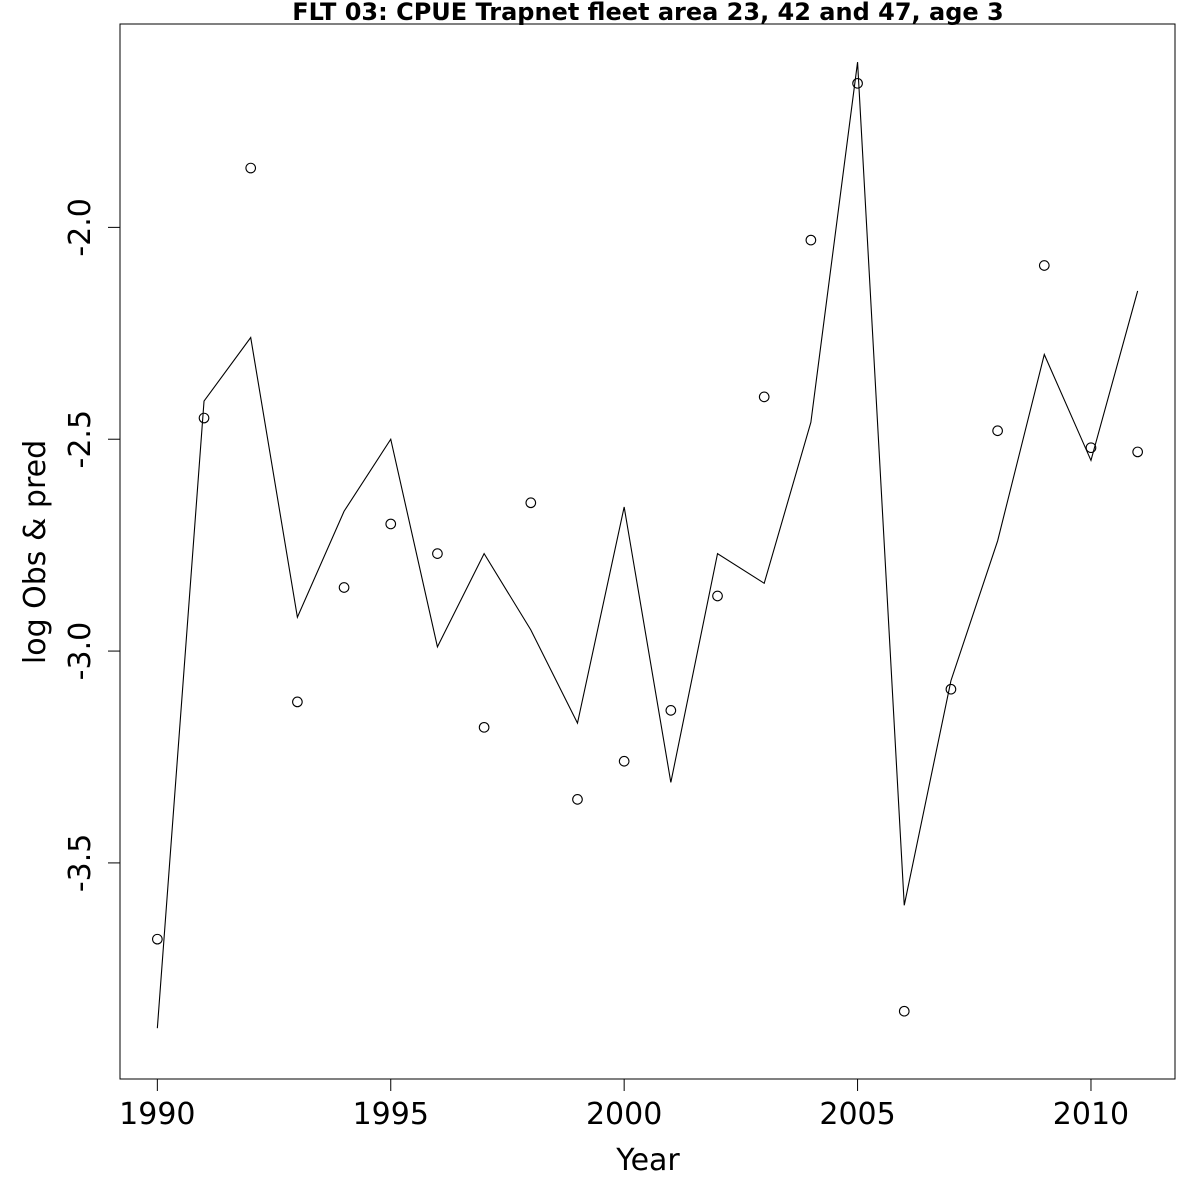  Describe the element at coordinates (80, 651) in the screenshot. I see `y-tick-label: -3.0` at that location.